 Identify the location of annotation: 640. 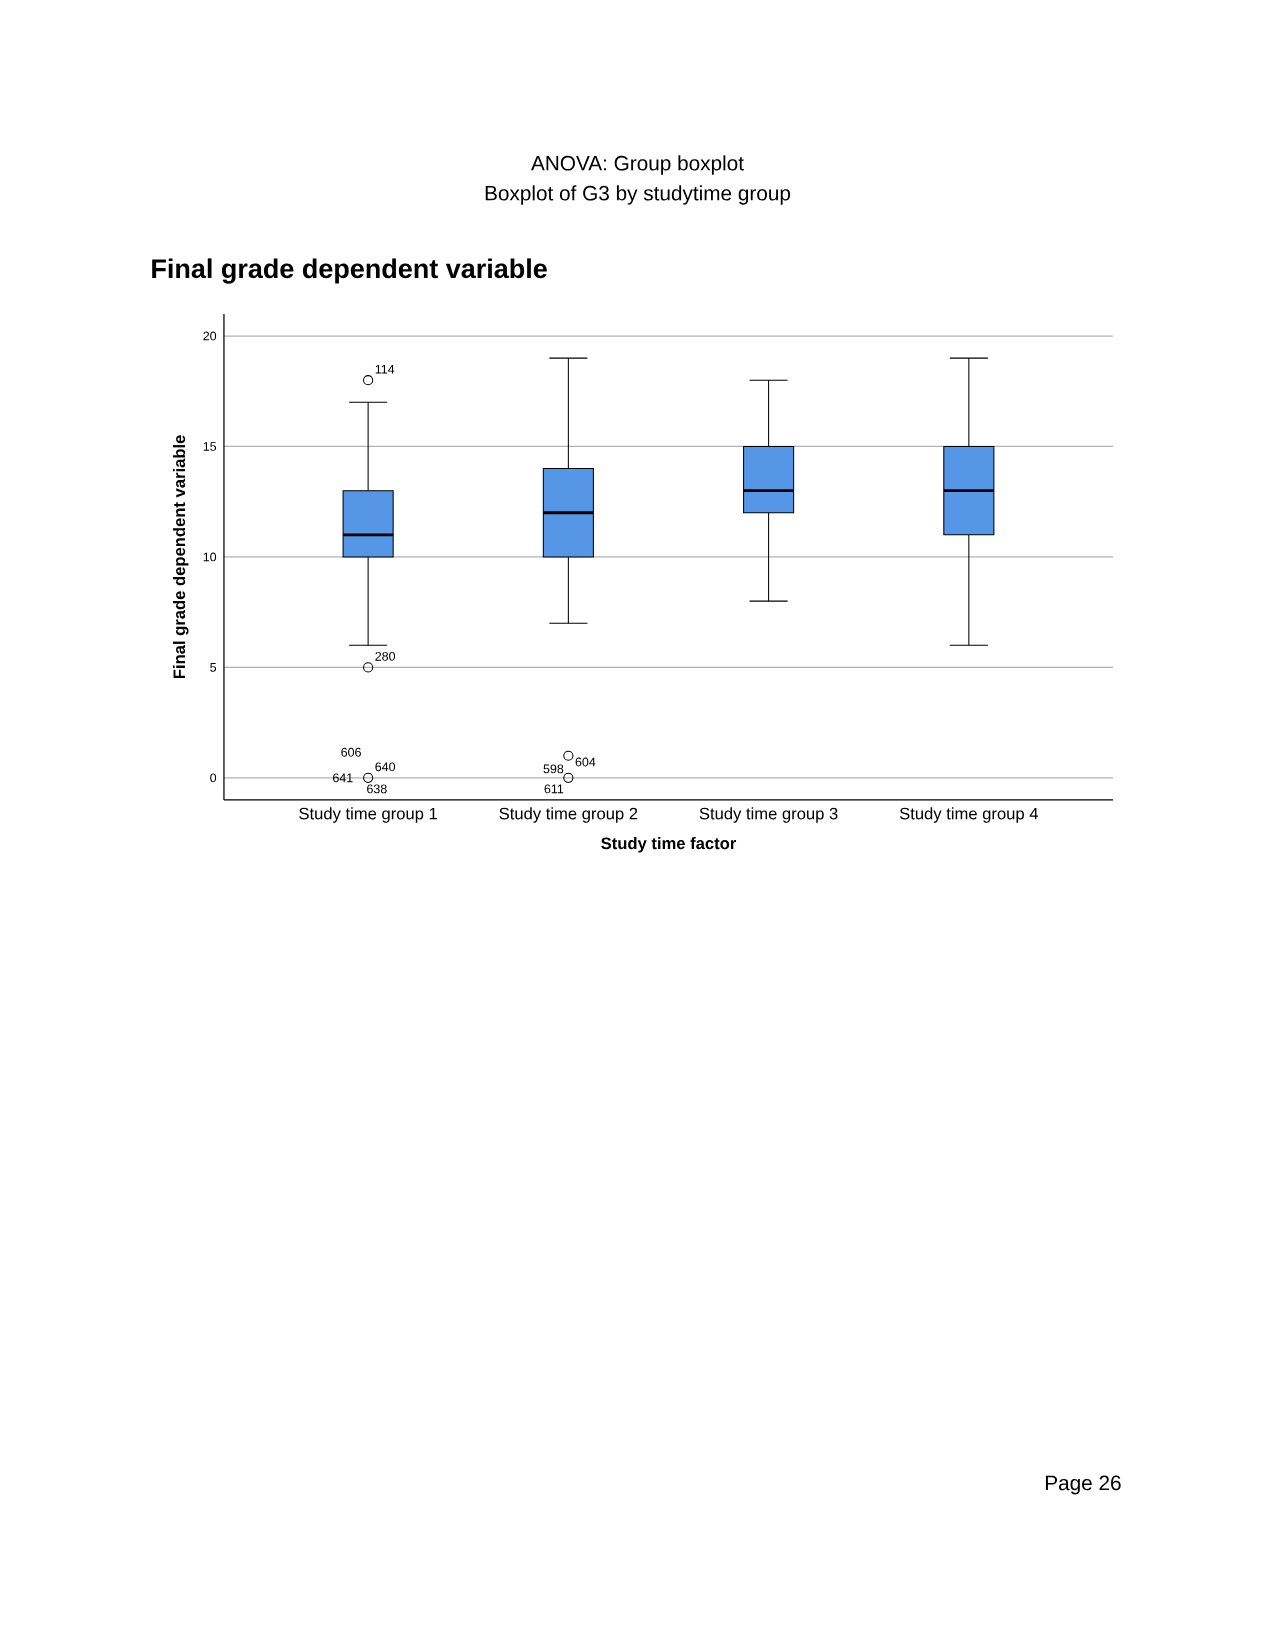
(385, 767).